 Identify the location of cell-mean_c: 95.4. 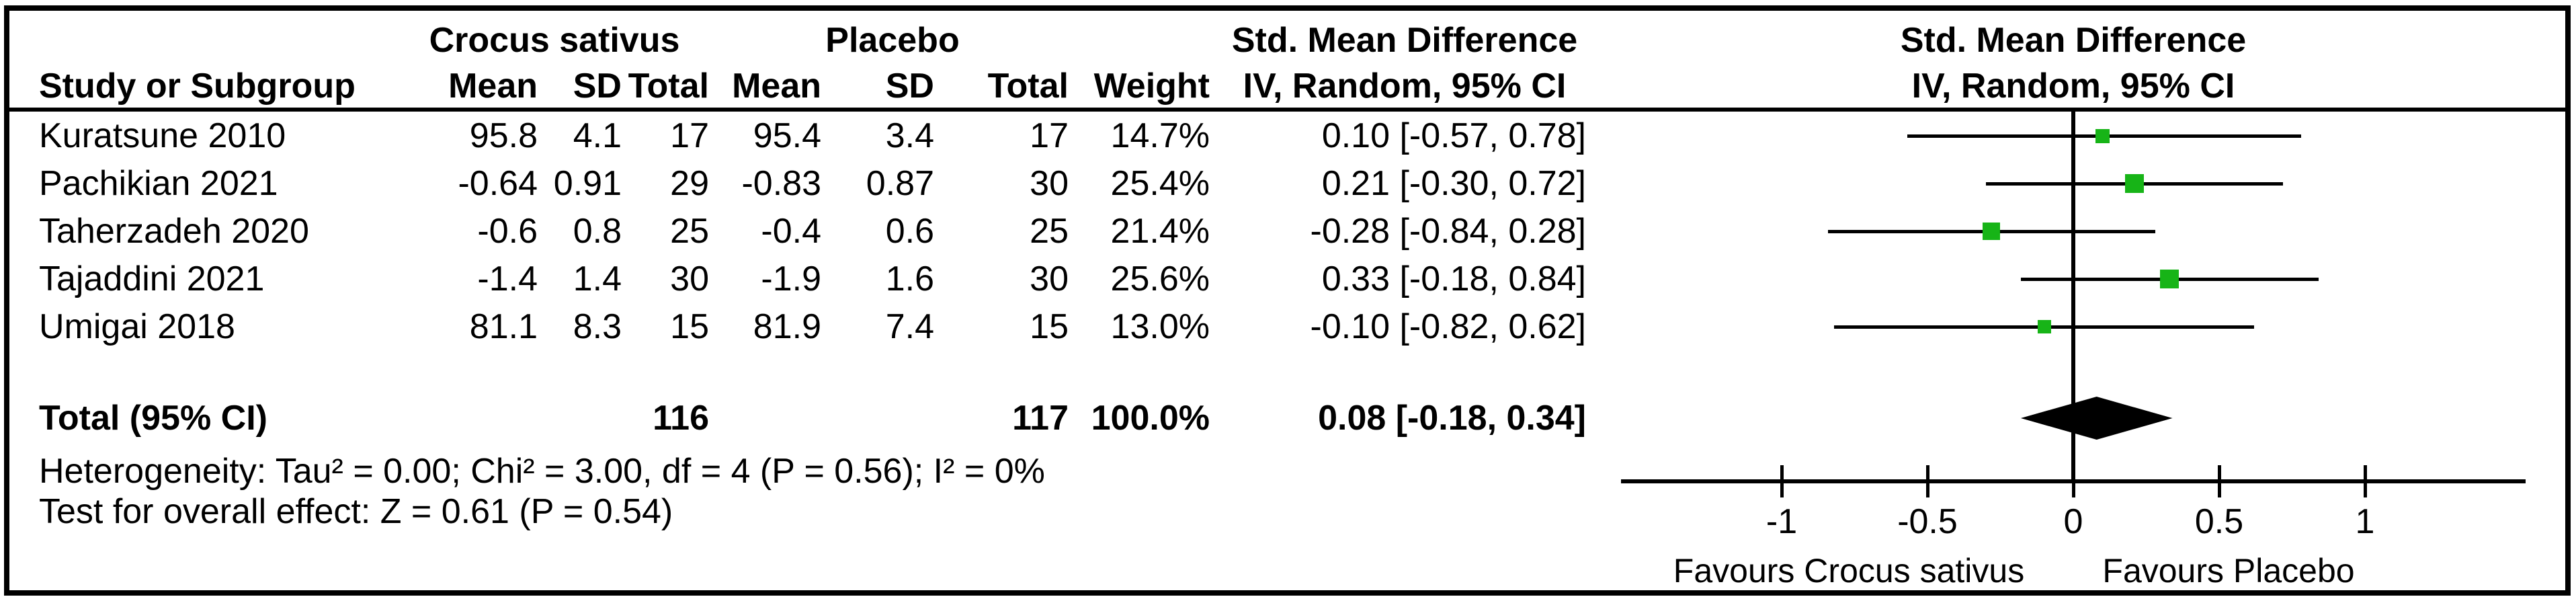
(787, 136).